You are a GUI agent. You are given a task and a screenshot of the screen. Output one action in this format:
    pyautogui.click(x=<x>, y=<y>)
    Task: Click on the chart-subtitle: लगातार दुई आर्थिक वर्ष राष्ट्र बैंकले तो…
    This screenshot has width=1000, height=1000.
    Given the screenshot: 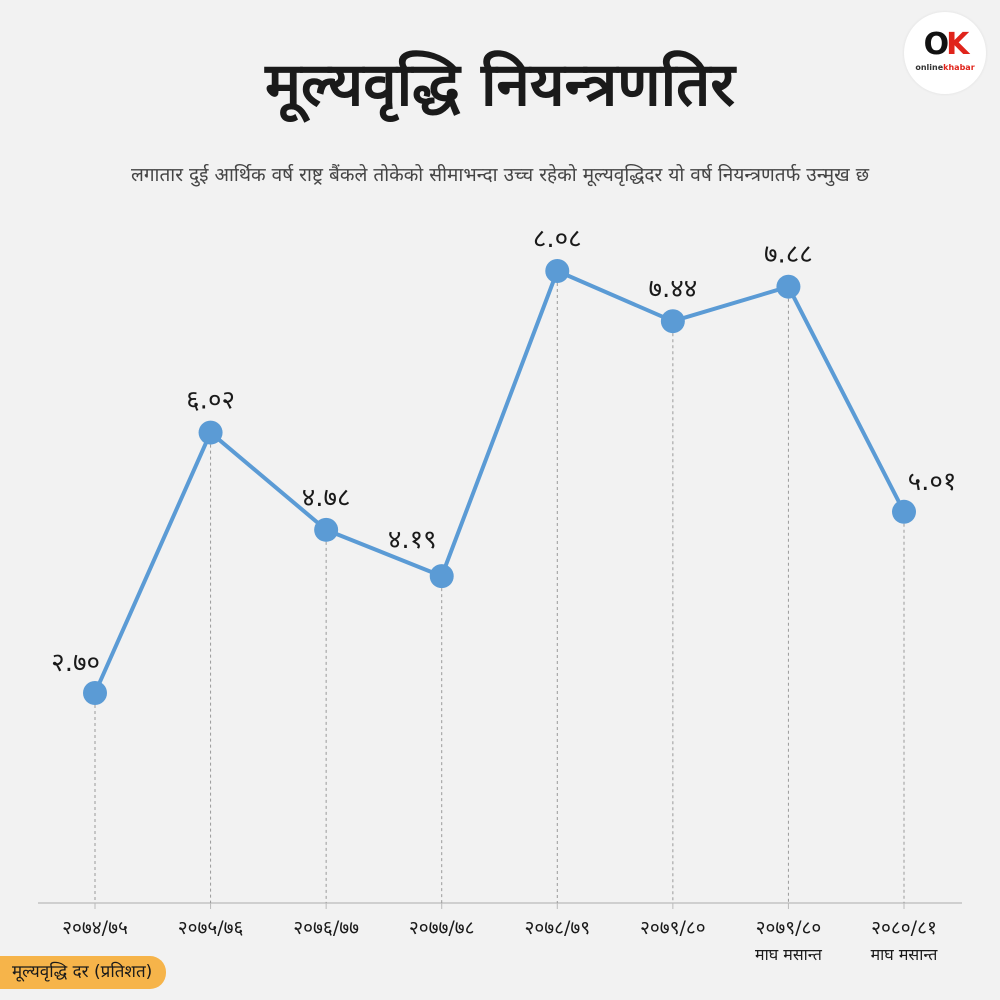 What is the action you would take?
    pyautogui.click(x=500, y=175)
    